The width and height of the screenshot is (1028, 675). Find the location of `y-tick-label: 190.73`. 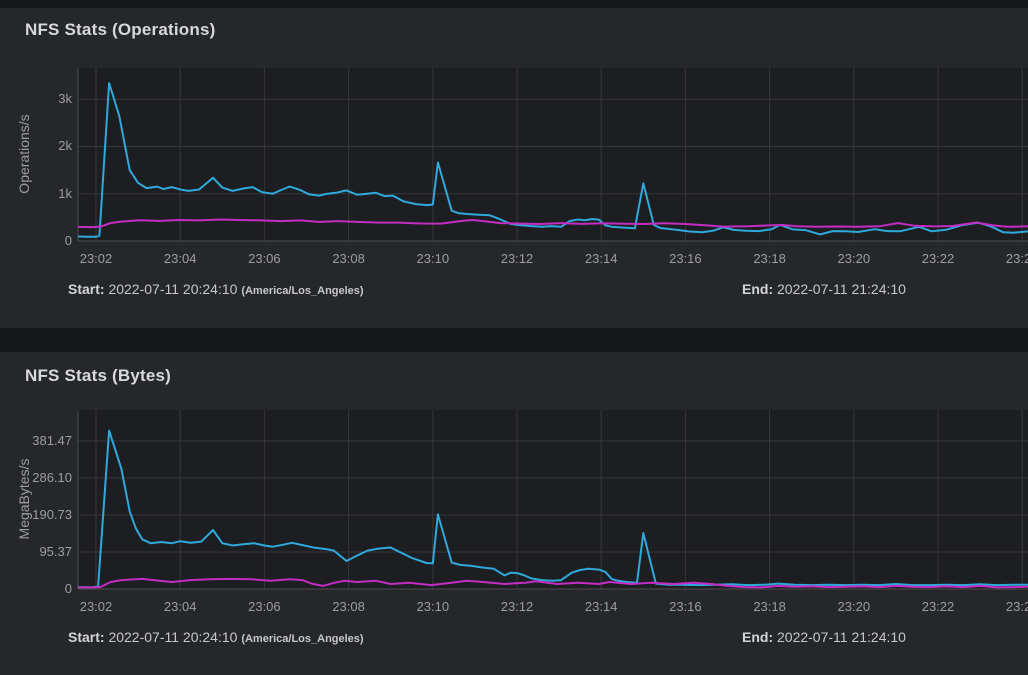

y-tick-label: 190.73 is located at coordinates (52, 514).